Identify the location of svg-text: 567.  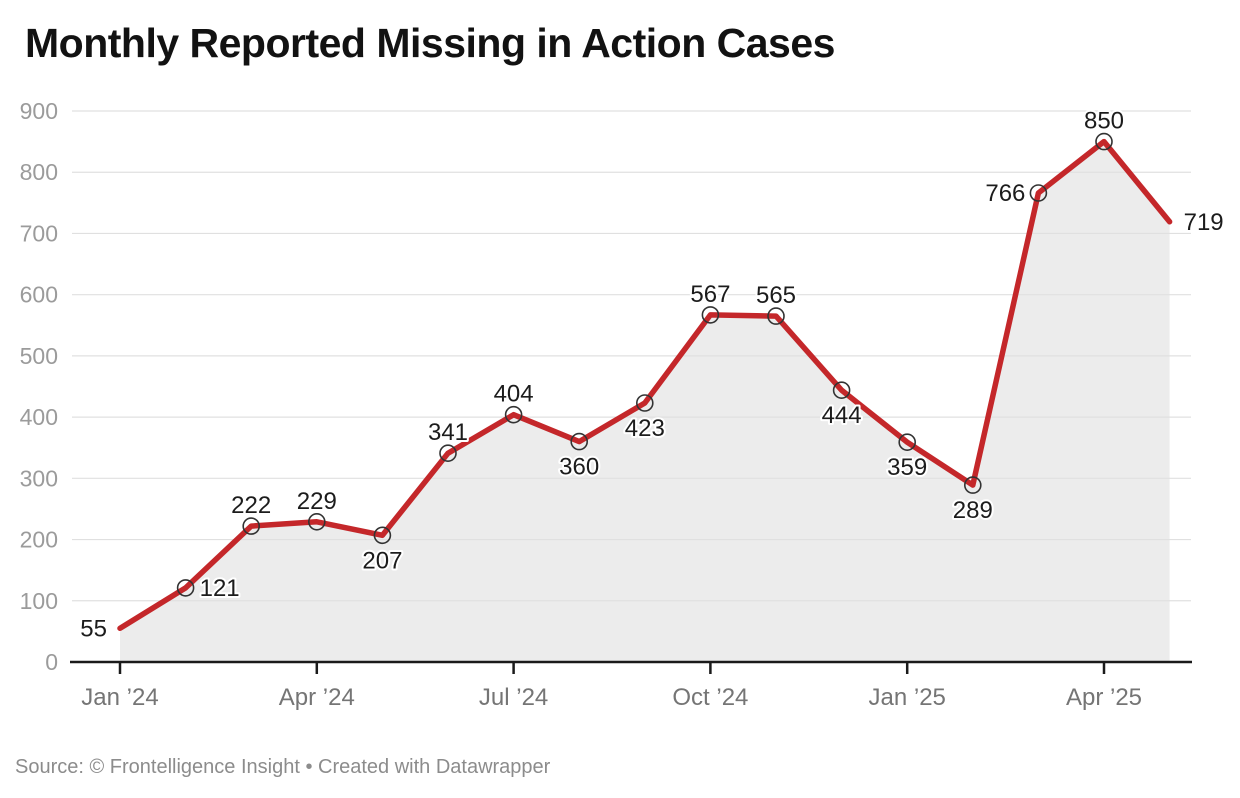
(710, 294).